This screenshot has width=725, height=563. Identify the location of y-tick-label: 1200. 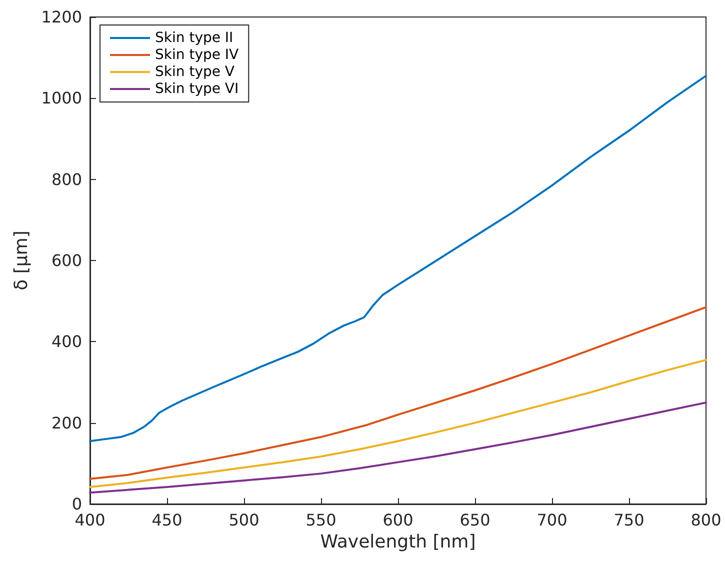
(61, 17).